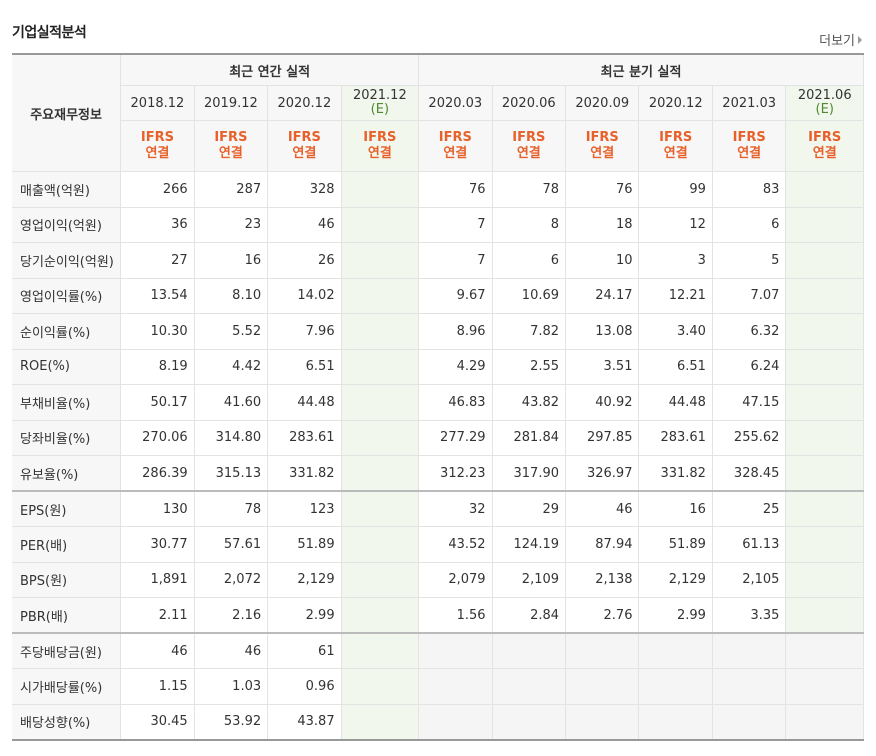 This screenshot has height=756, width=876. I want to click on quarter-value: 43.52, so click(455, 544).